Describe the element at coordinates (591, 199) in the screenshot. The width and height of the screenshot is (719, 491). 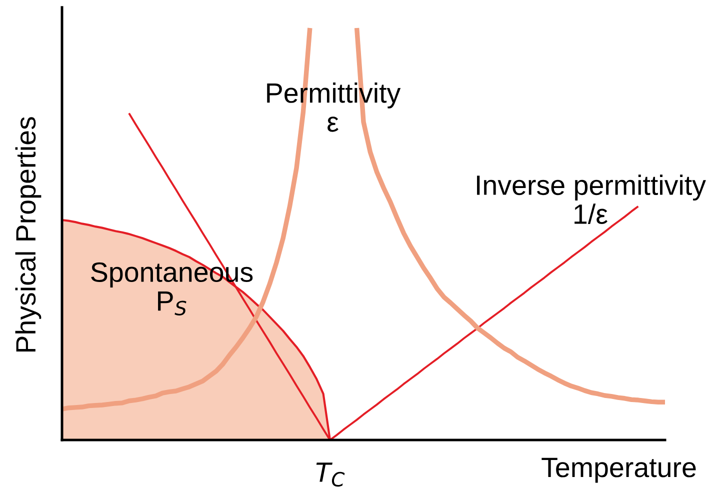
I see `series-label: Inverse permittivity 1/ε` at that location.